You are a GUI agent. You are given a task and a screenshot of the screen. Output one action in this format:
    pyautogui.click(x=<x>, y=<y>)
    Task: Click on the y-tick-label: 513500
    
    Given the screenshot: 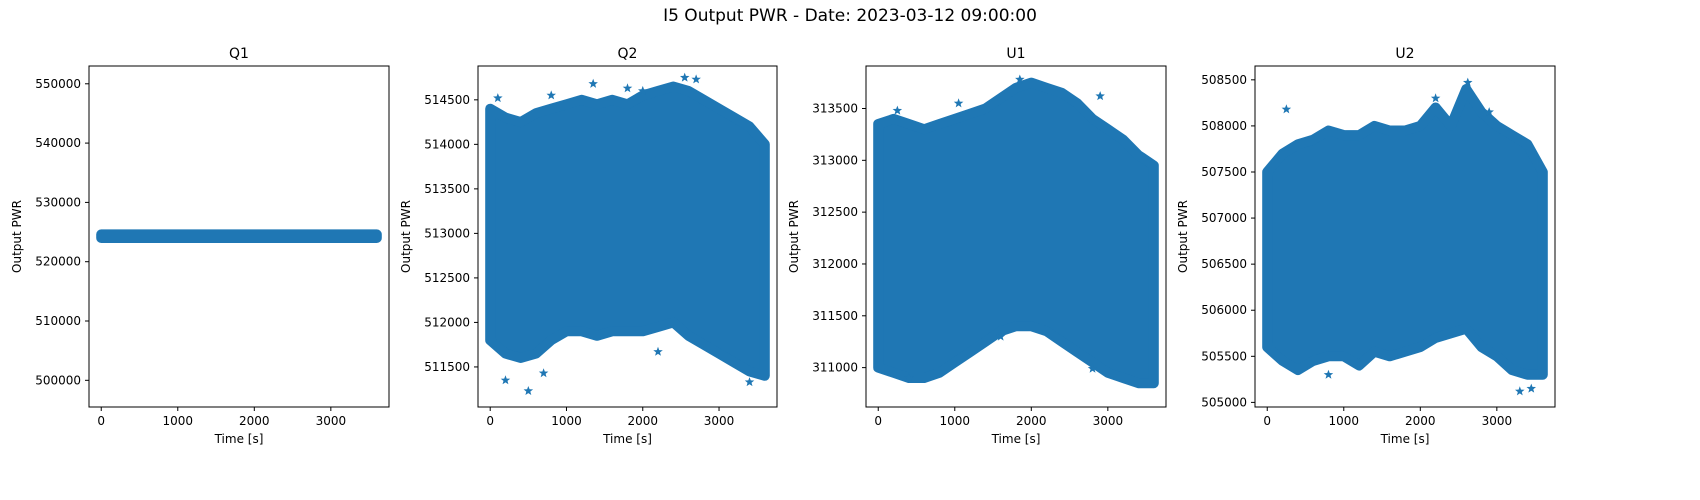 What is the action you would take?
    pyautogui.click(x=447, y=189)
    